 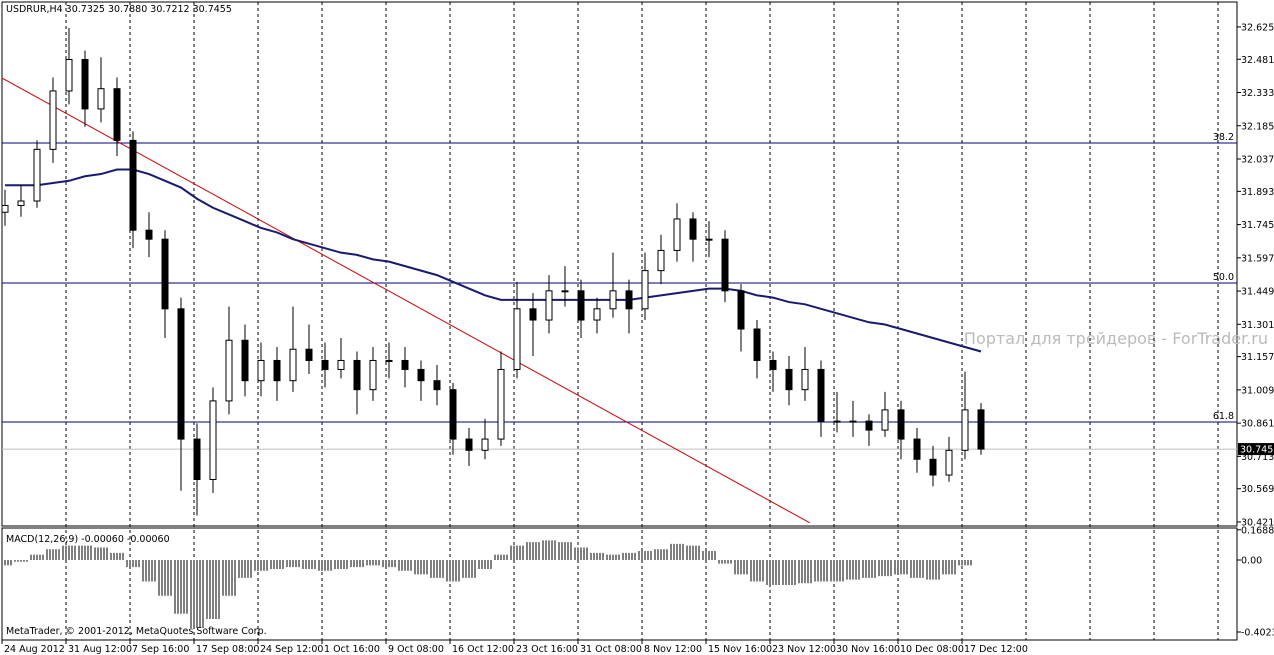 What do you see at coordinates (160, 649) in the screenshot?
I see `x-tick-label: 7 Sep 16:00` at bounding box center [160, 649].